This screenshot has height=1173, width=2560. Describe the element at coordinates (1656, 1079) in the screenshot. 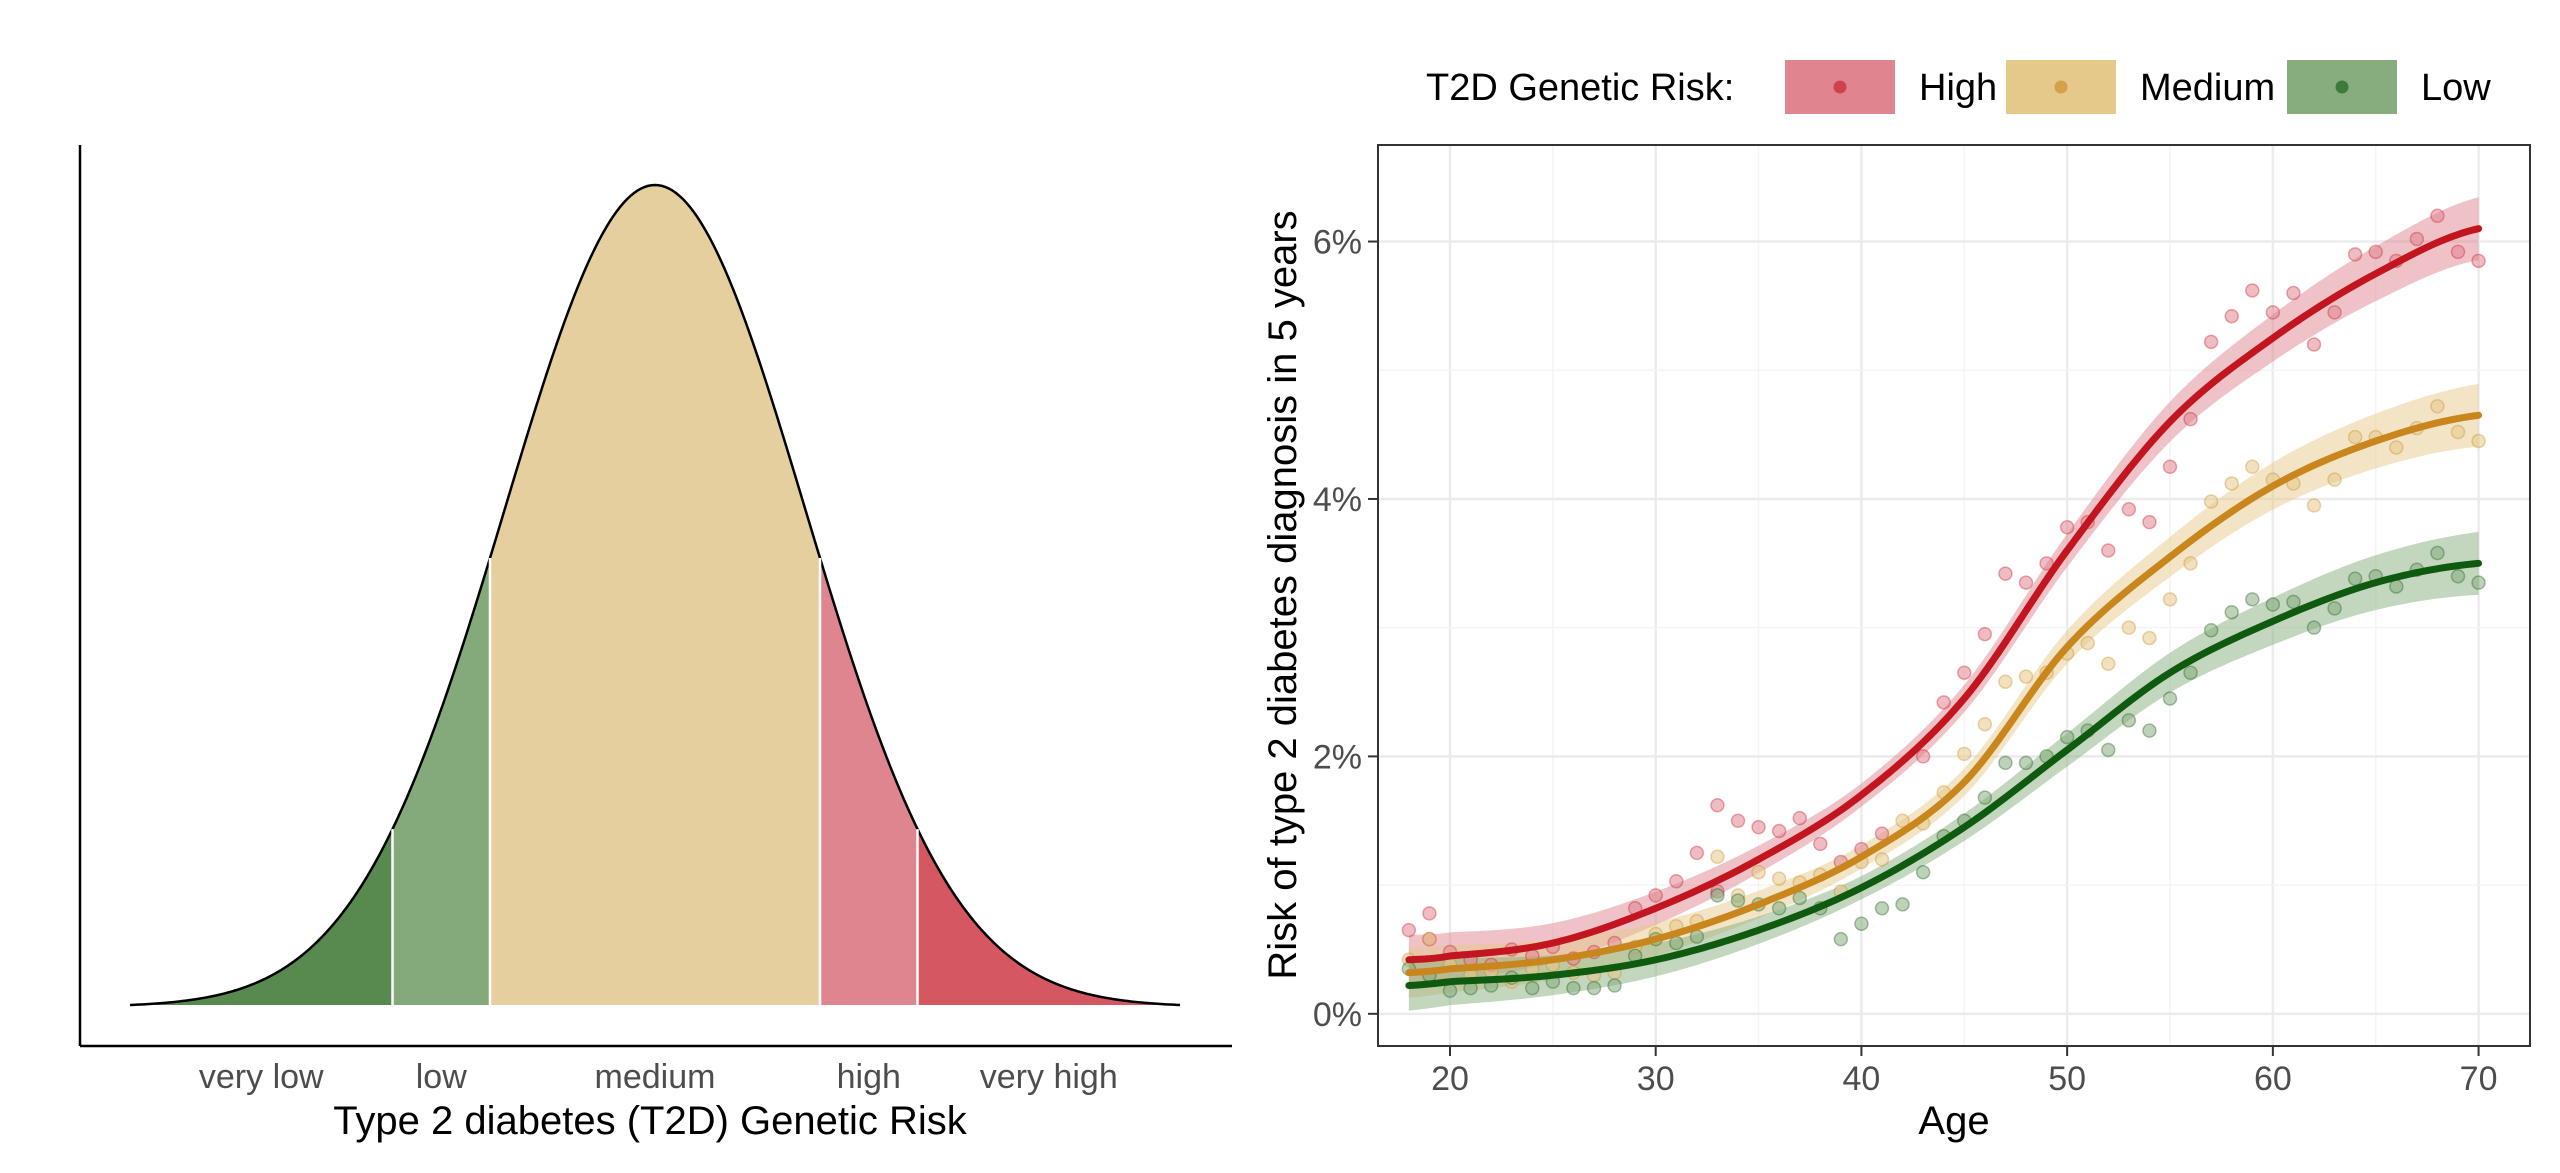

I see `x-tick-label: 30` at that location.